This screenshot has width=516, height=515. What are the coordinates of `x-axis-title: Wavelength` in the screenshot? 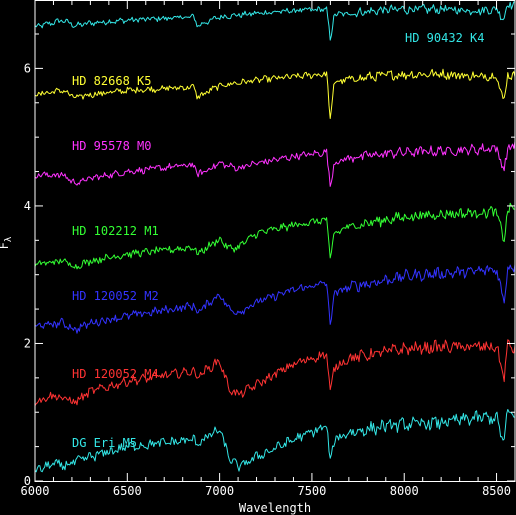 It's located at (275, 508).